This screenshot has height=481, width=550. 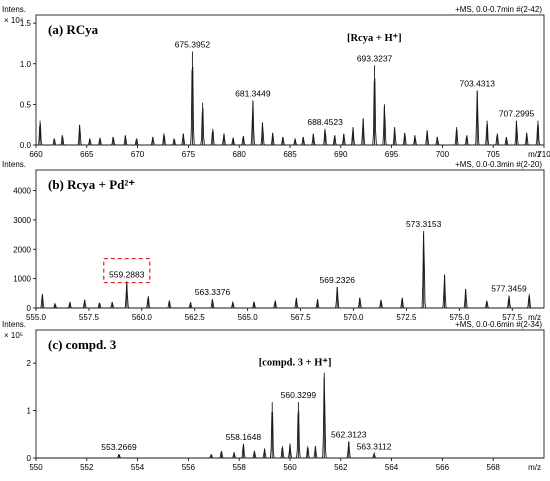 What do you see at coordinates (248, 317) in the screenshot?
I see `x-tick-label: 565.0` at bounding box center [248, 317].